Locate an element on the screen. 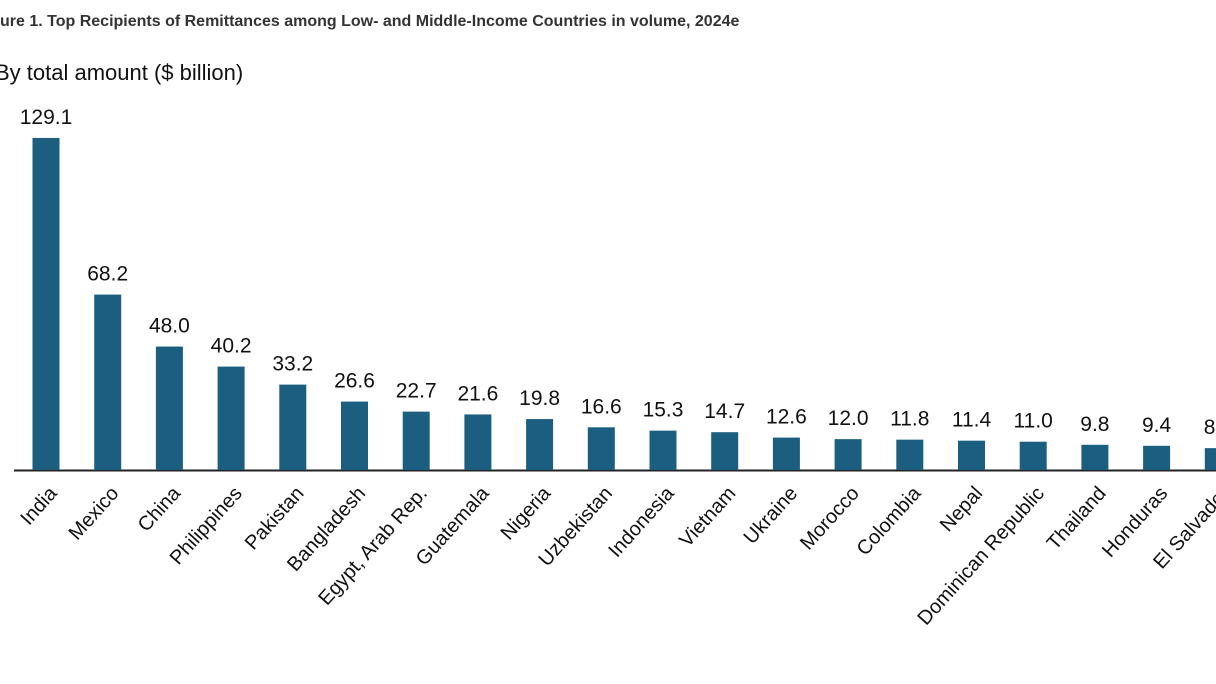  x-tick-label: Indonesia is located at coordinates (641, 522).